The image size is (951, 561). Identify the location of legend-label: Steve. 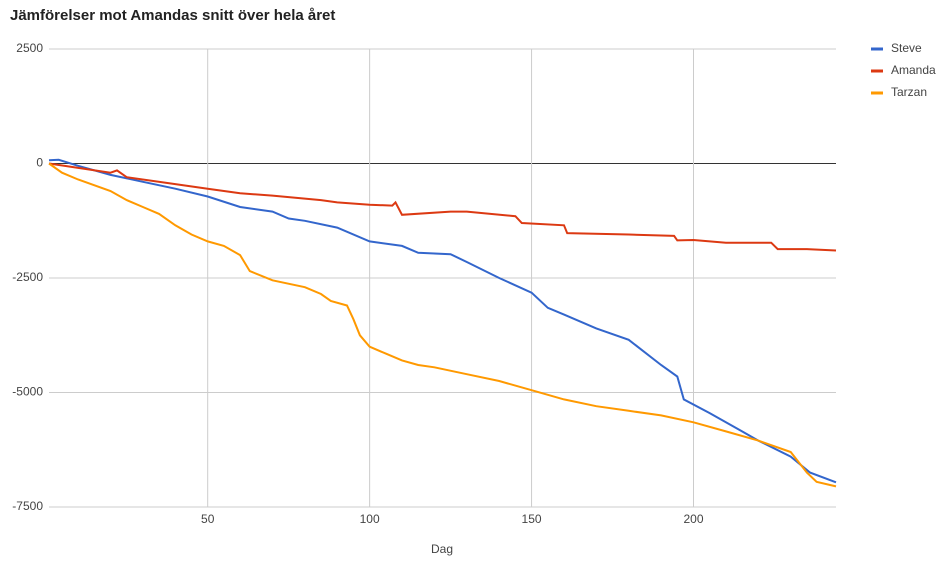
(906, 48).